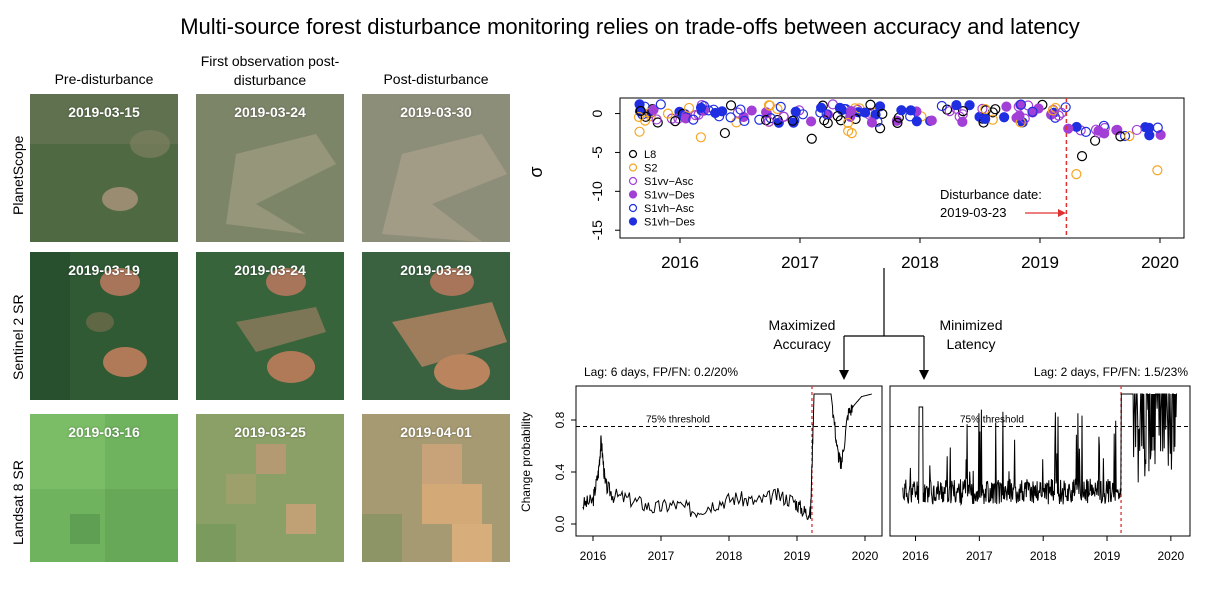 Image resolution: width=1207 pixels, height=591 pixels. What do you see at coordinates (650, 155) in the screenshot?
I see `legend-label: L8` at bounding box center [650, 155].